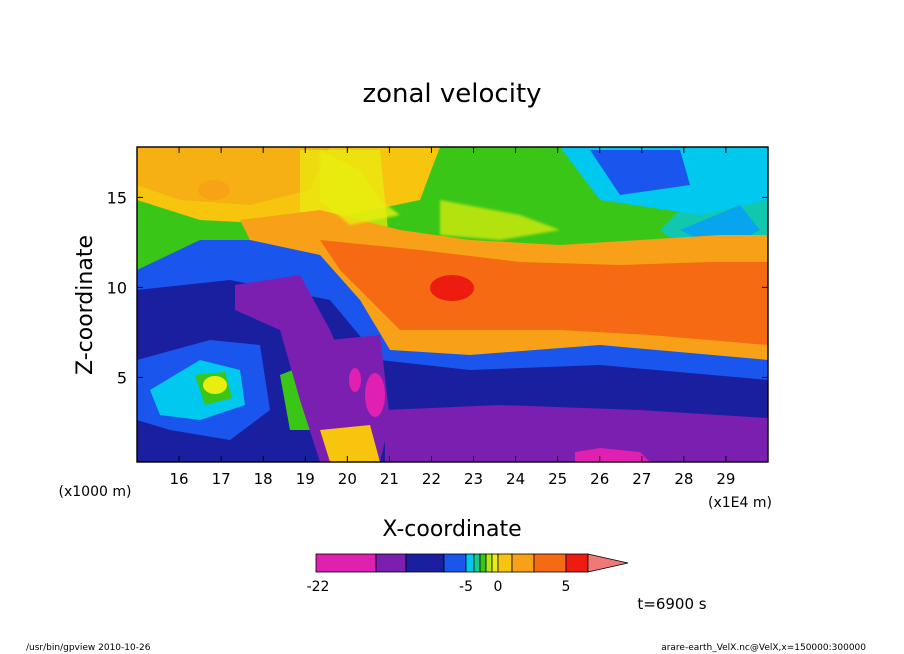 The height and width of the screenshot is (654, 904). Describe the element at coordinates (263, 479) in the screenshot. I see `x-tick-label: 18` at that location.